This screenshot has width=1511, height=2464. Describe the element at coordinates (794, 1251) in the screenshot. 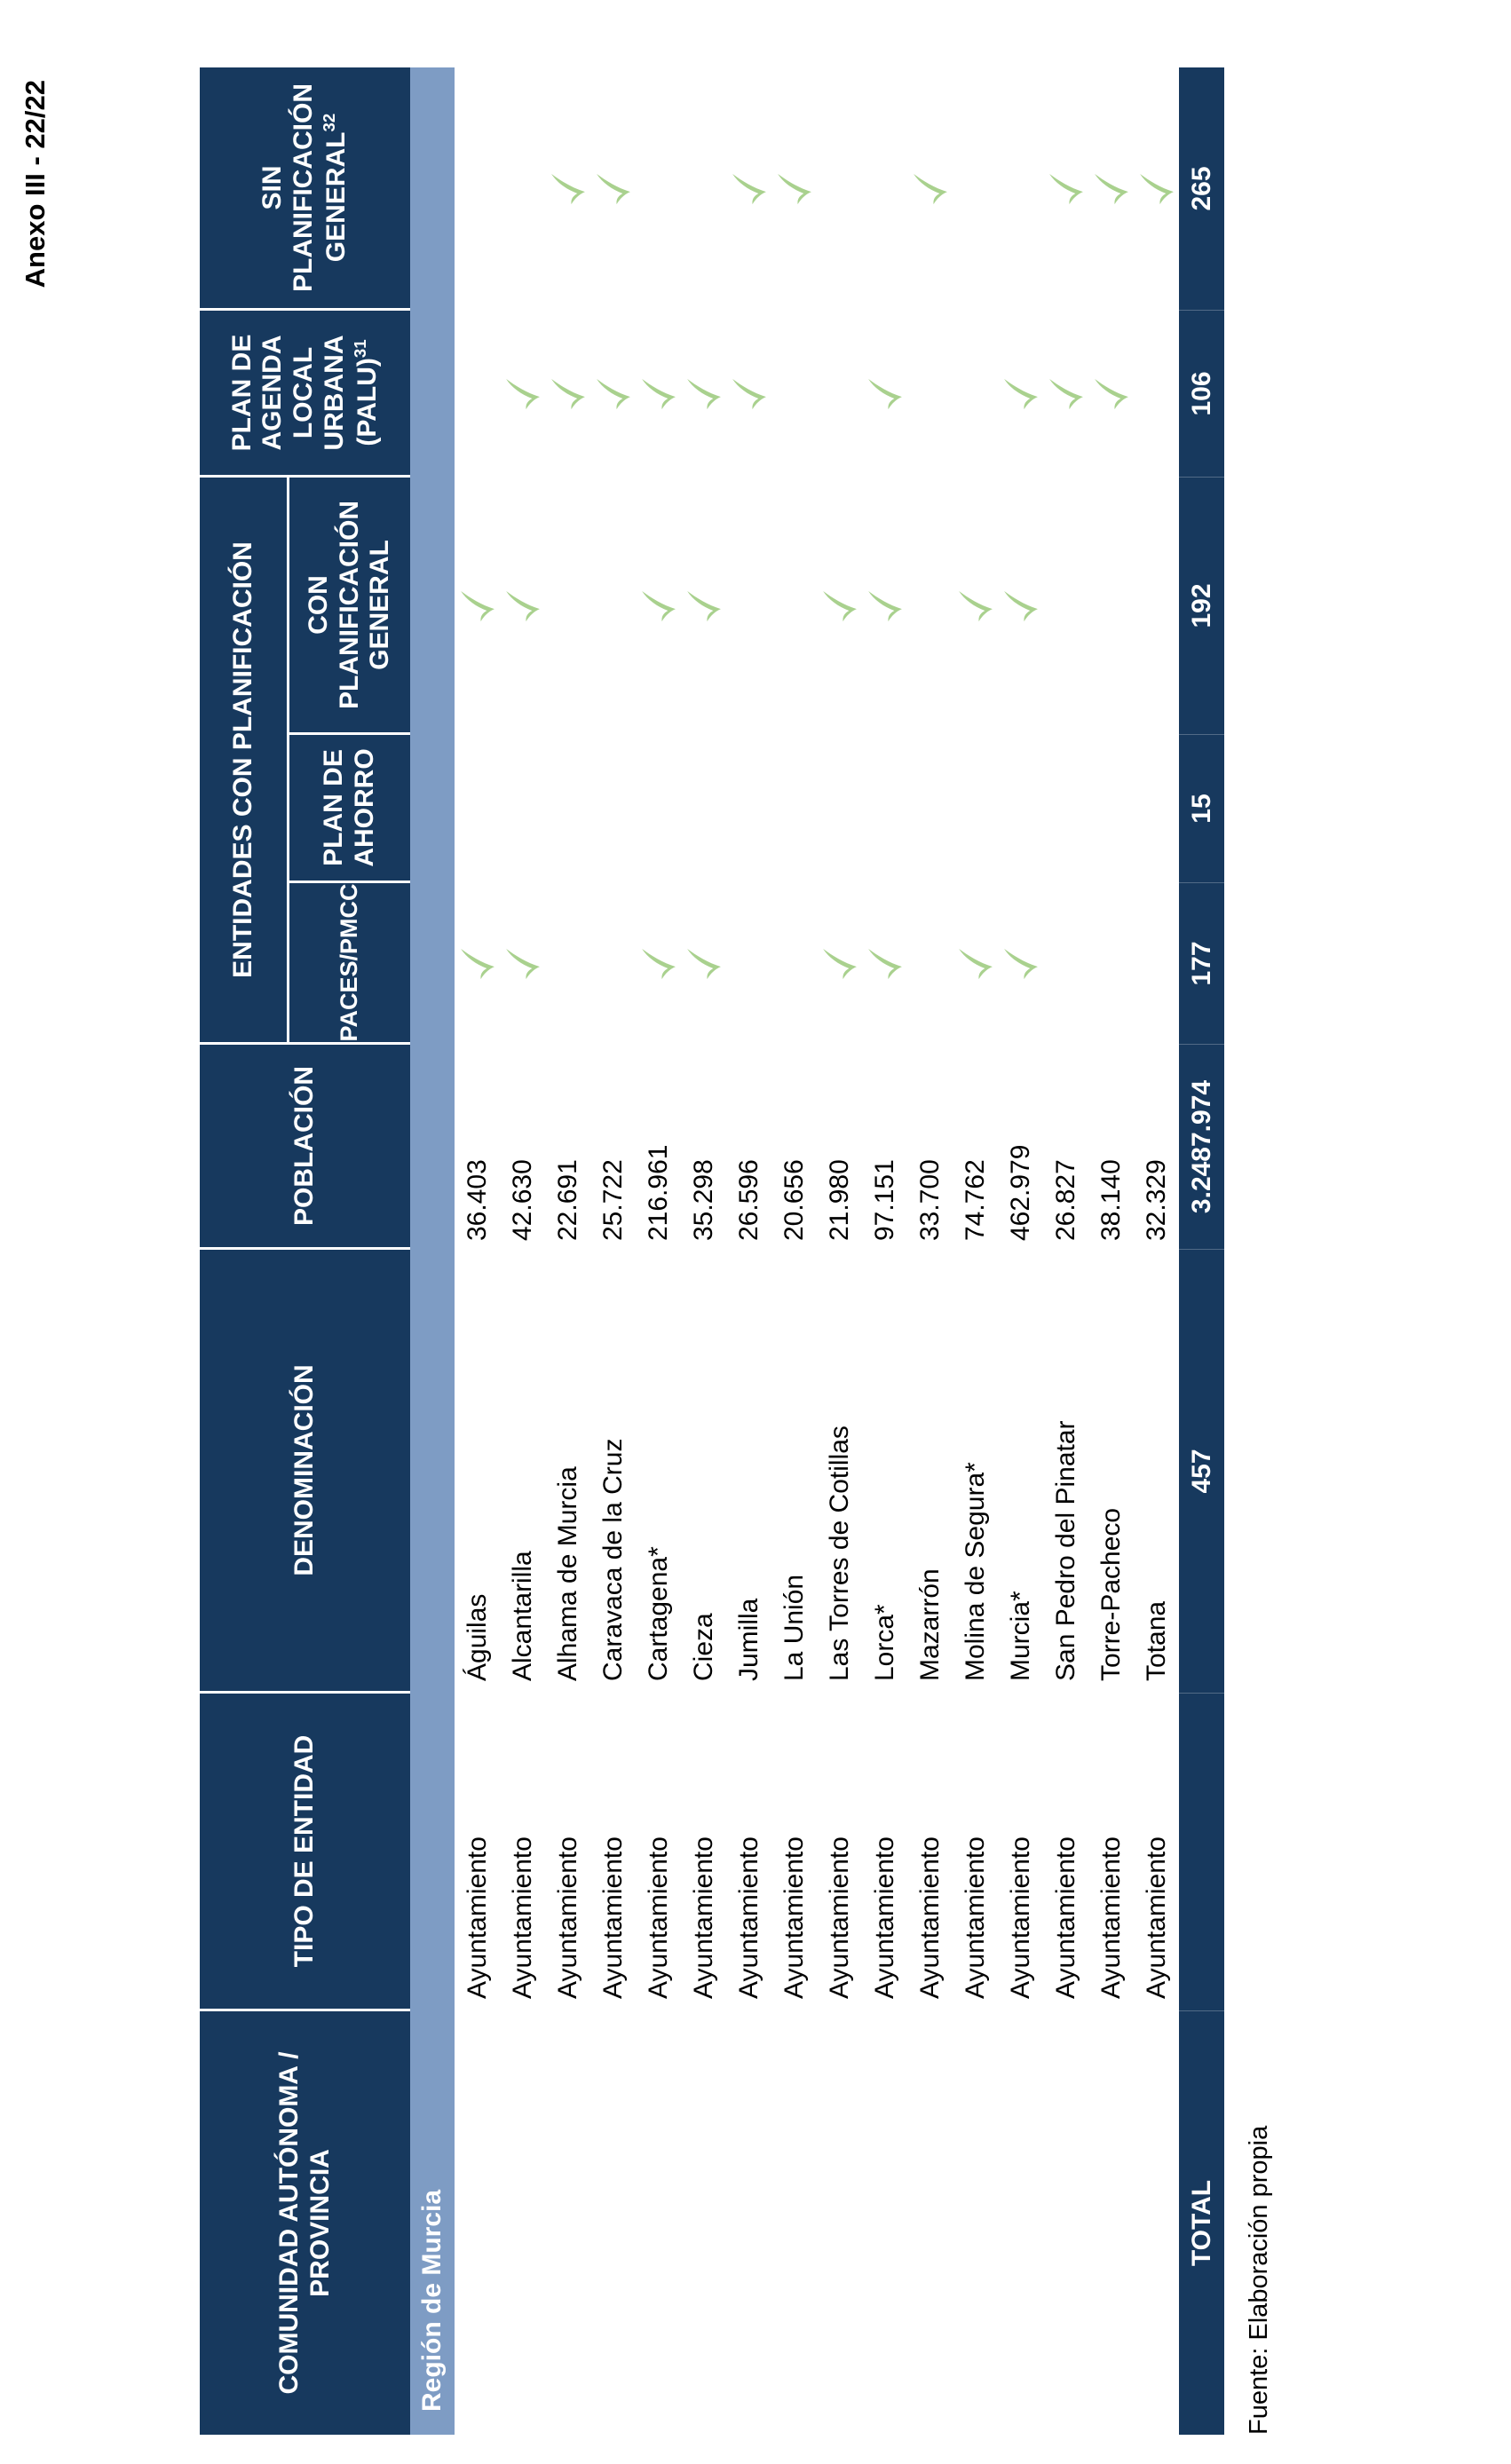

I see `table-row: Ayuntamiento La Unión 20.656` at that location.